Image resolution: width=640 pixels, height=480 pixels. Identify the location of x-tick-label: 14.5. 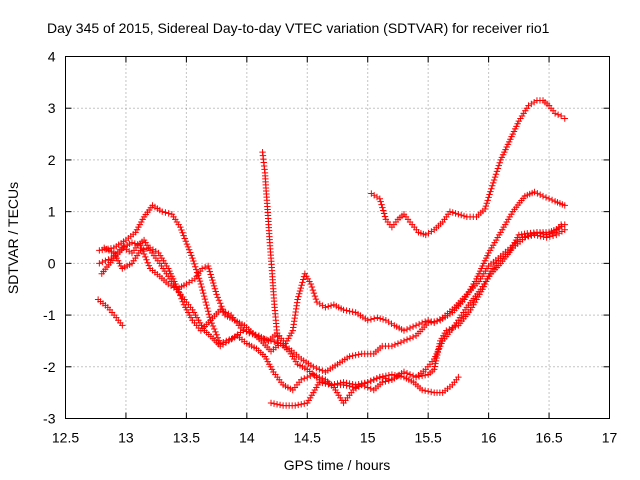
(307, 438).